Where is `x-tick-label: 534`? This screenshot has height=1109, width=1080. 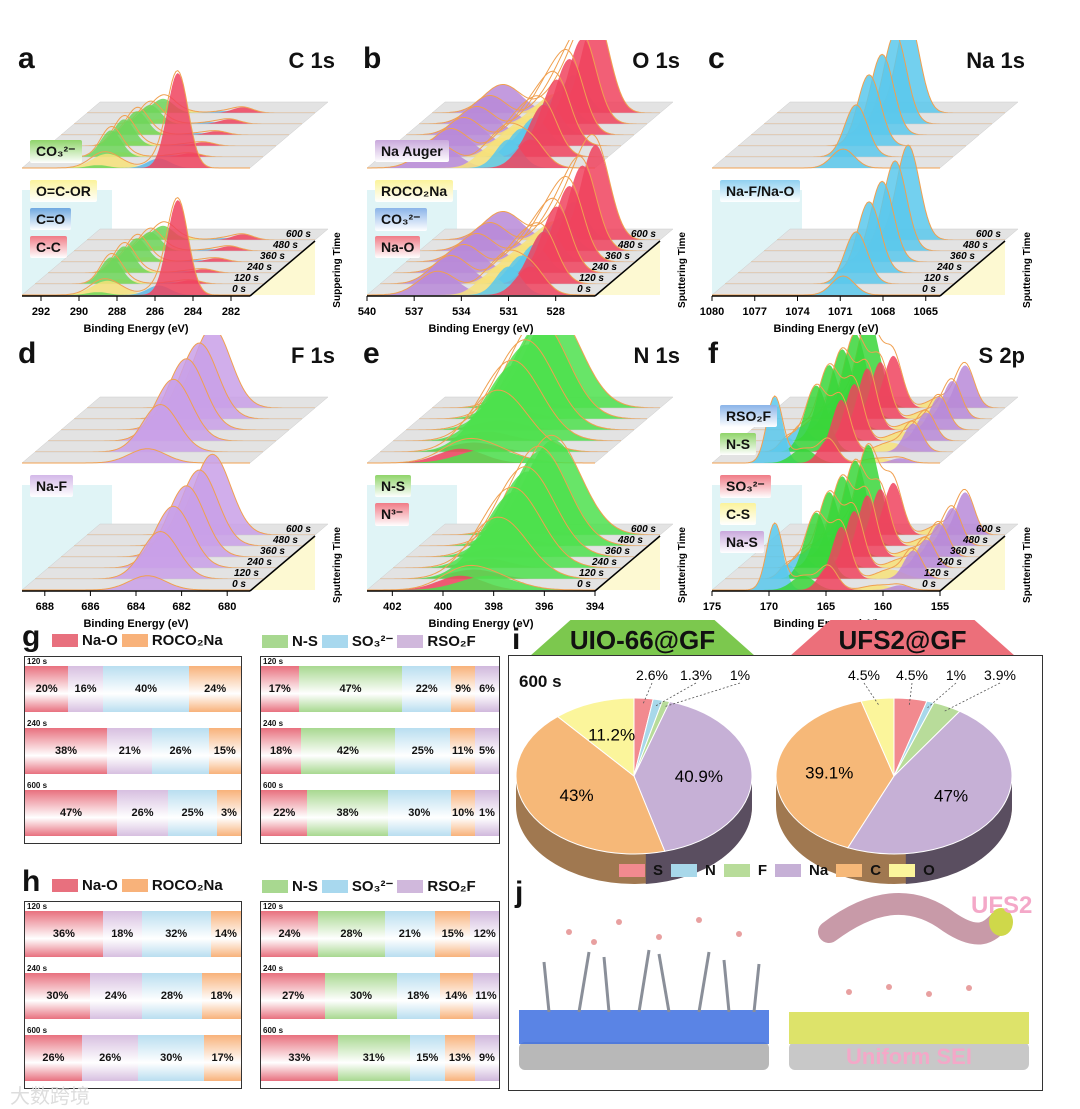
x-tick-label: 534 is located at coordinates (461, 312).